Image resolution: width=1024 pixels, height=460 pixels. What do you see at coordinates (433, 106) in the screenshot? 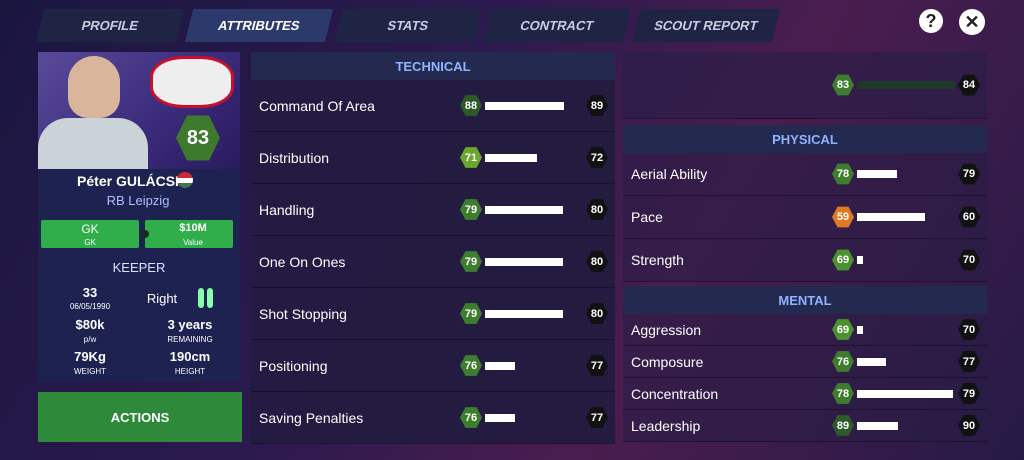
I see `attribute-row: Command Of Area 88 89` at bounding box center [433, 106].